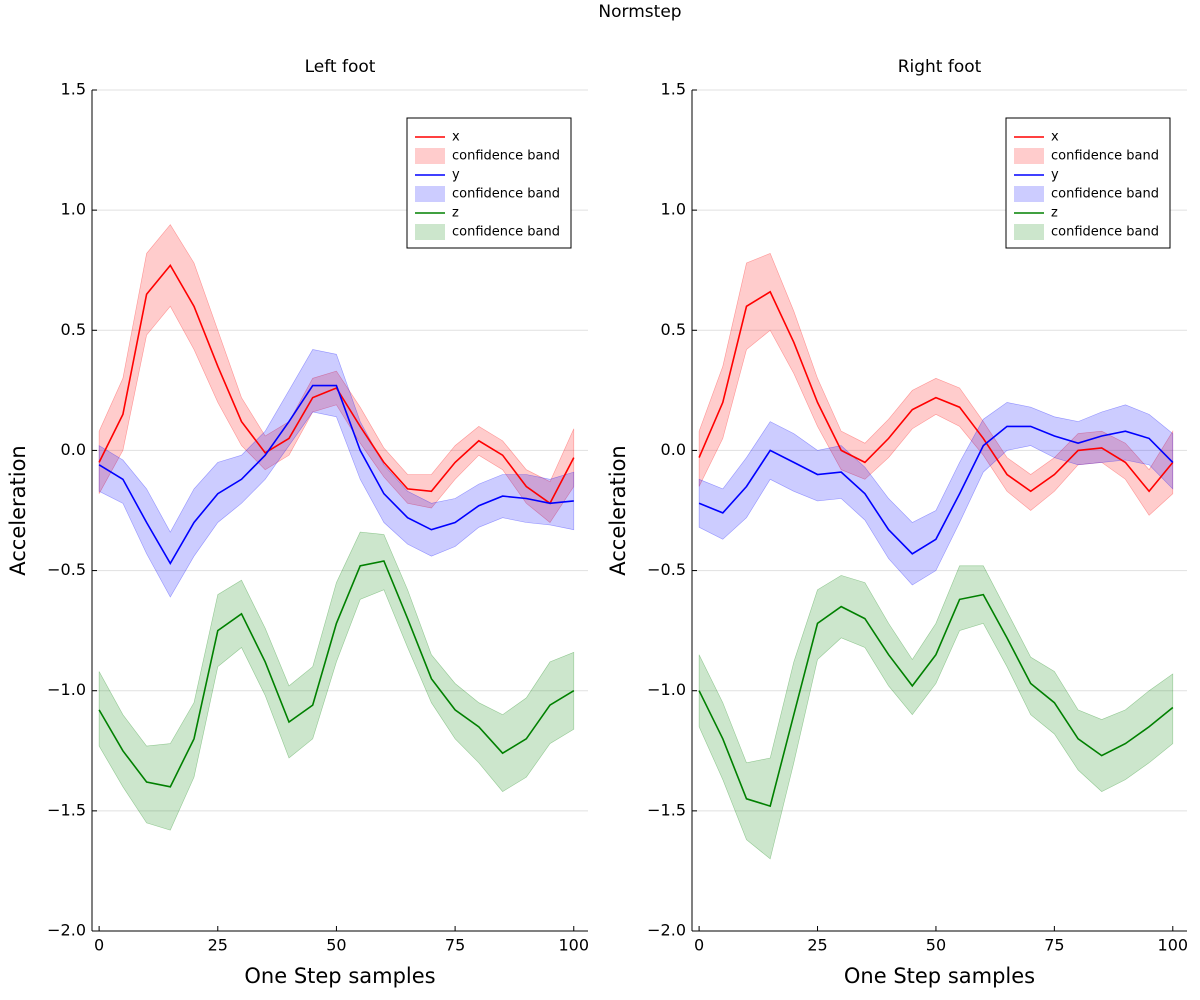 This screenshot has height=1000, width=1200. I want to click on plot-title: Right foot, so click(940, 67).